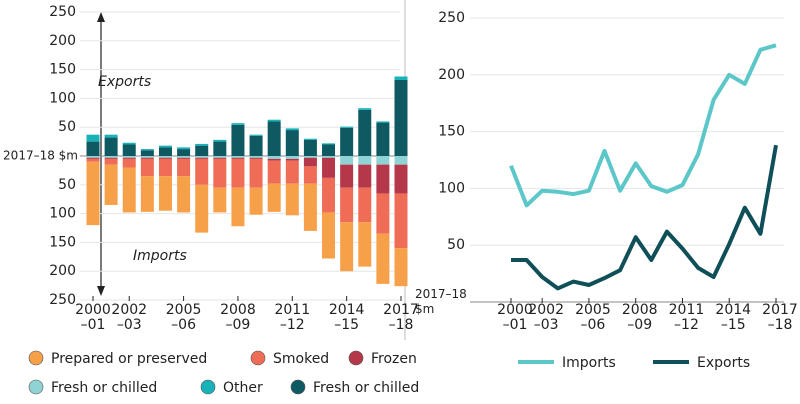 This screenshot has height=404, width=800. Describe the element at coordinates (301, 359) in the screenshot. I see `legend-label: Smoked` at that location.